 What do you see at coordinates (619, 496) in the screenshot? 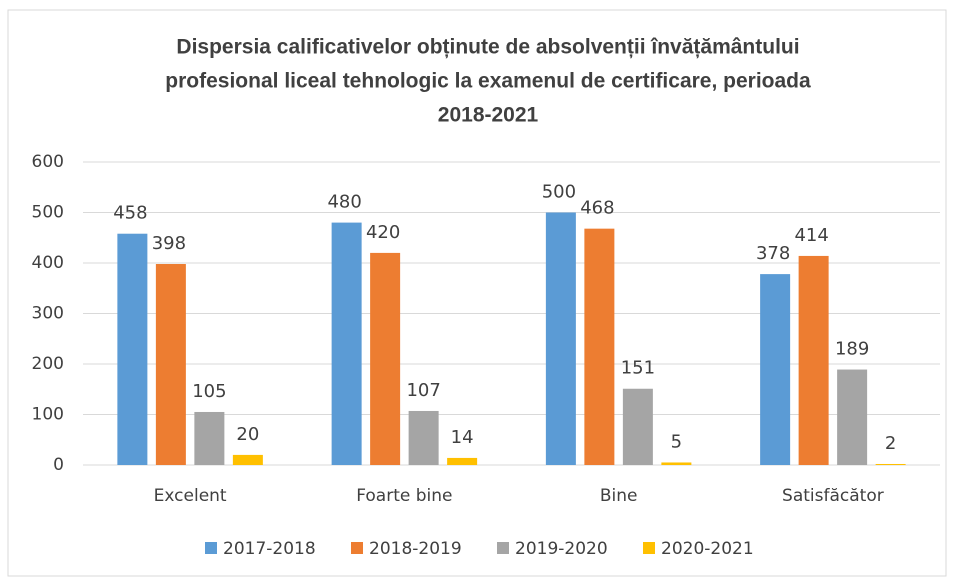
I see `x-tick-label: Bine` at bounding box center [619, 496].